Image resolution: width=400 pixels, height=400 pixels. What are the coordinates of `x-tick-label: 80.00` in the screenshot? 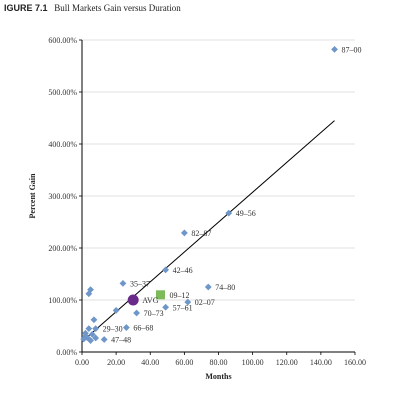 It's located at (219, 362).